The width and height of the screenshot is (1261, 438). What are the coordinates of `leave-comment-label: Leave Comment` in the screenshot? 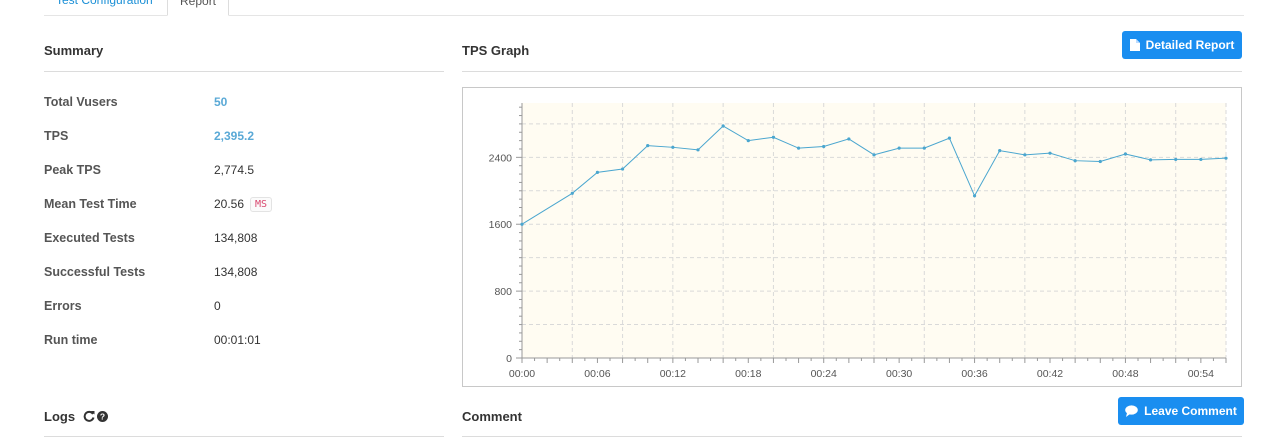 It's located at (1190, 411).